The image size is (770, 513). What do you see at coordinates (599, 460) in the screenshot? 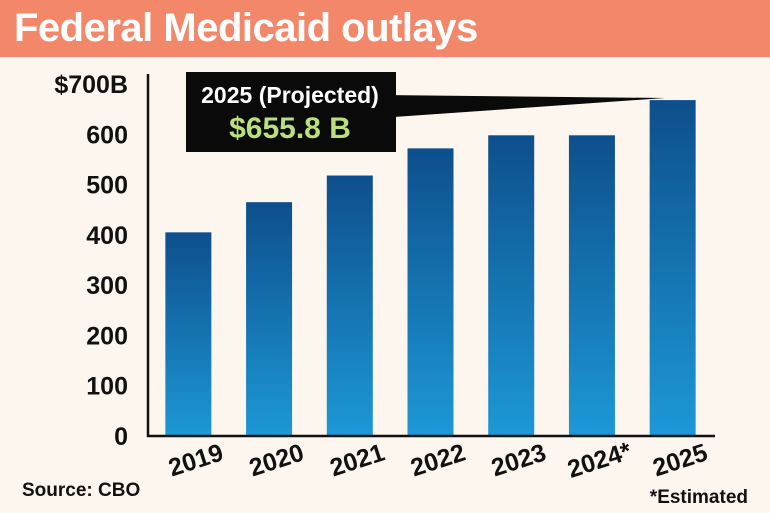
I see `x-tick-label: 2024*` at bounding box center [599, 460].